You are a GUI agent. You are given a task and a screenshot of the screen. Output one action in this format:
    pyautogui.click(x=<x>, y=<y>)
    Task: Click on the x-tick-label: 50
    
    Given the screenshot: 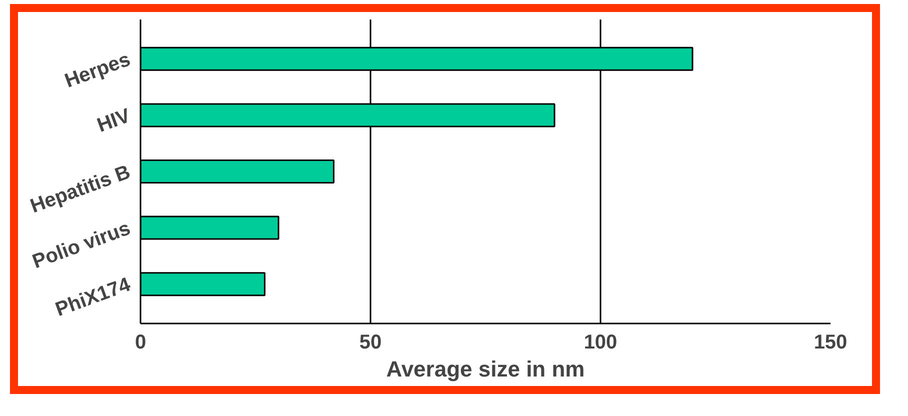 What is the action you would take?
    pyautogui.click(x=370, y=343)
    